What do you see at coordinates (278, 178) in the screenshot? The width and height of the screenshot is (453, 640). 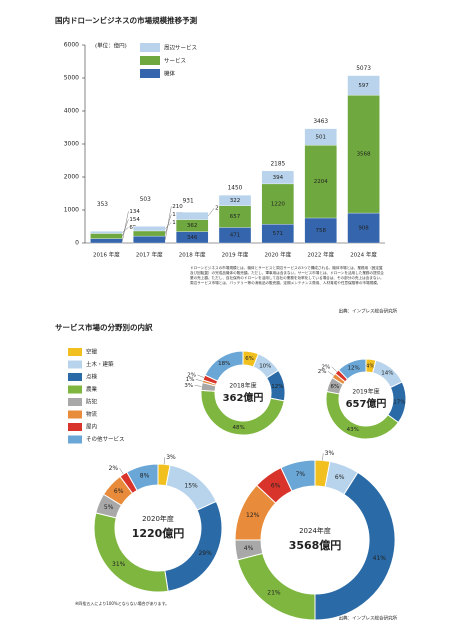 I see `value-label: 394` at bounding box center [278, 178].